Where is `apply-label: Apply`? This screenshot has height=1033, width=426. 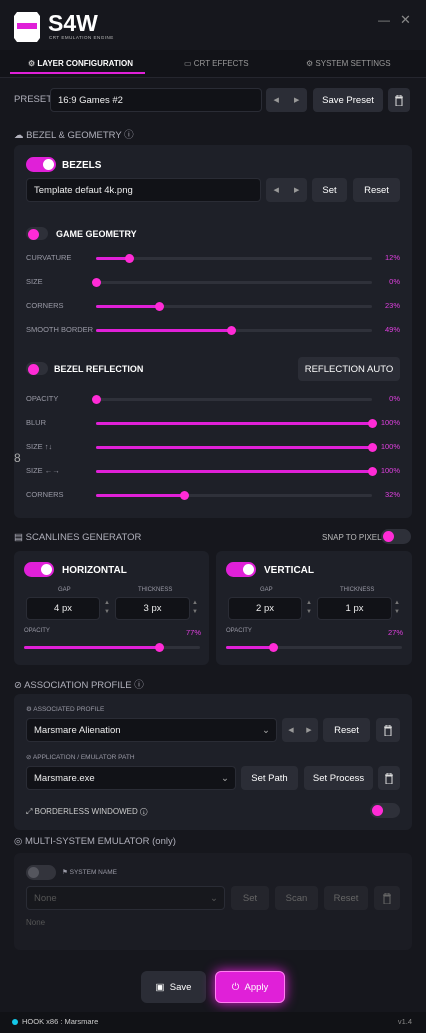 apply-label: Apply is located at coordinates (256, 987).